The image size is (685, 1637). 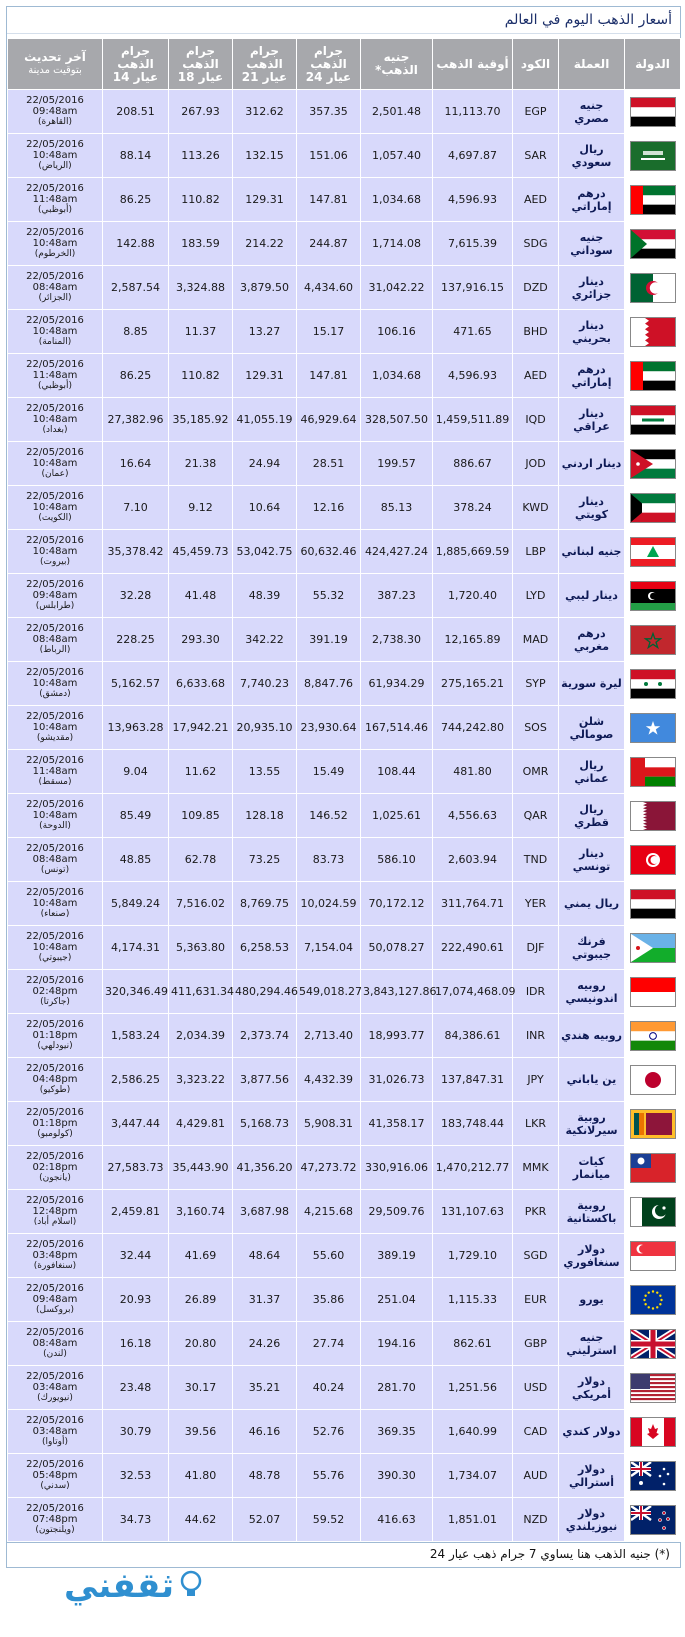 I want to click on site-logo: ثقفني, so click(x=109, y=1590).